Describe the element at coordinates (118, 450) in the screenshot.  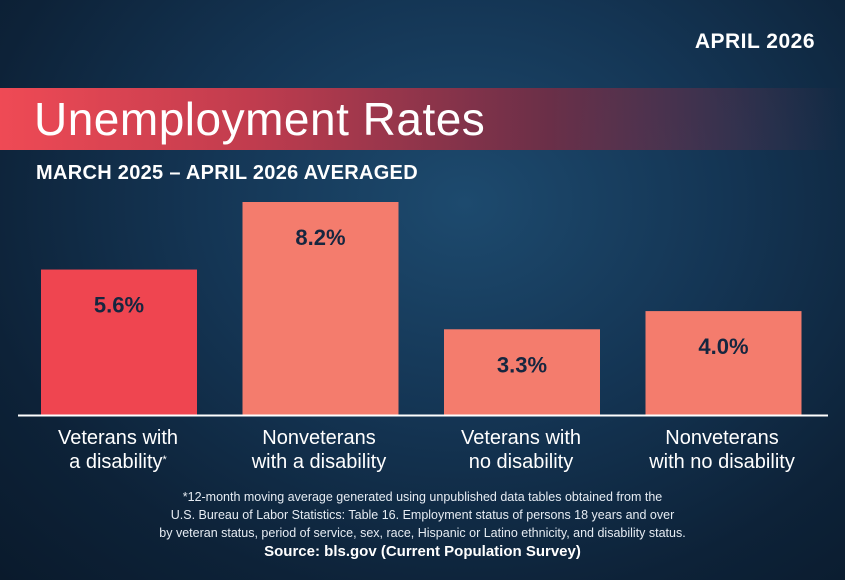
I see `category-label-veterans-with-disability: Veterans with a disability*` at that location.